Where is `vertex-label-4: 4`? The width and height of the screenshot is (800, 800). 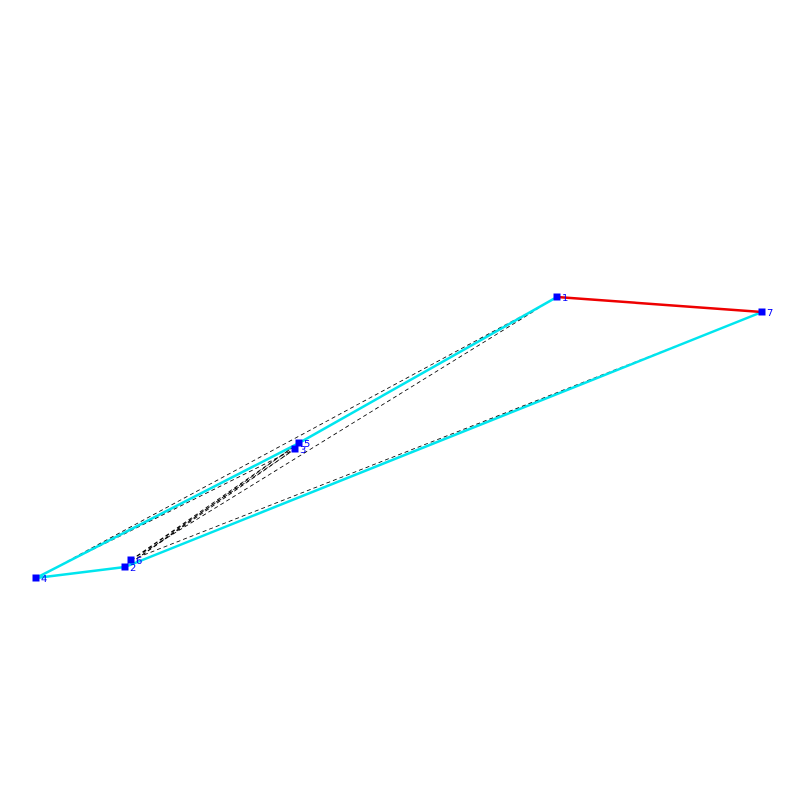 vertex-label-4: 4 is located at coordinates (44, 579).